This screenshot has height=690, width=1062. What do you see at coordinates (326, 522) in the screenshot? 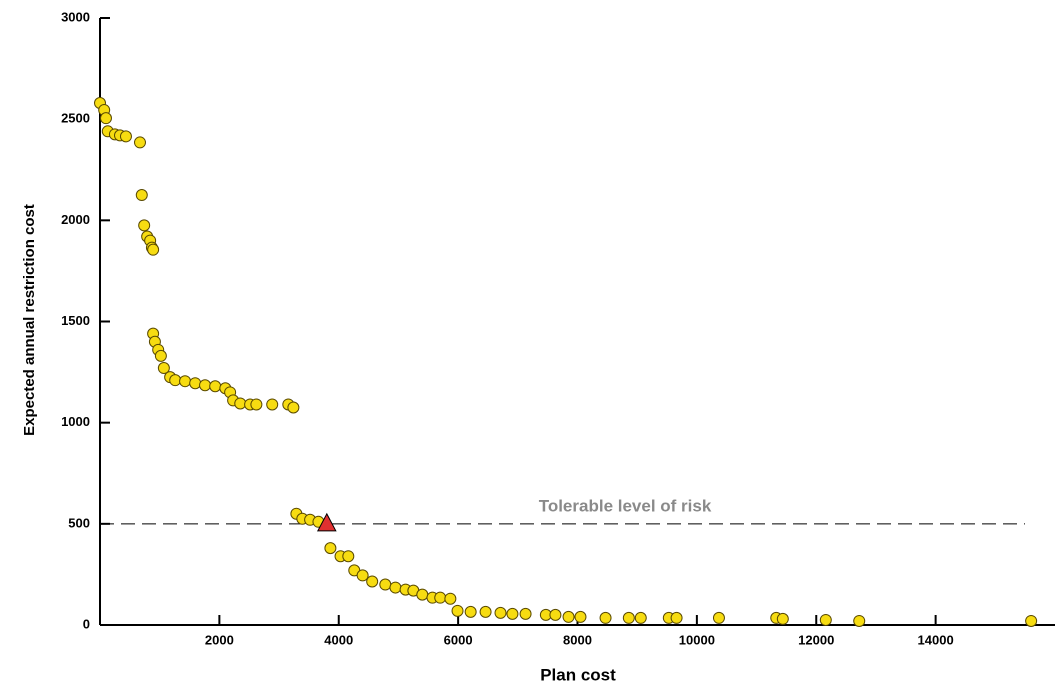
I see `highlight-marker` at bounding box center [326, 522].